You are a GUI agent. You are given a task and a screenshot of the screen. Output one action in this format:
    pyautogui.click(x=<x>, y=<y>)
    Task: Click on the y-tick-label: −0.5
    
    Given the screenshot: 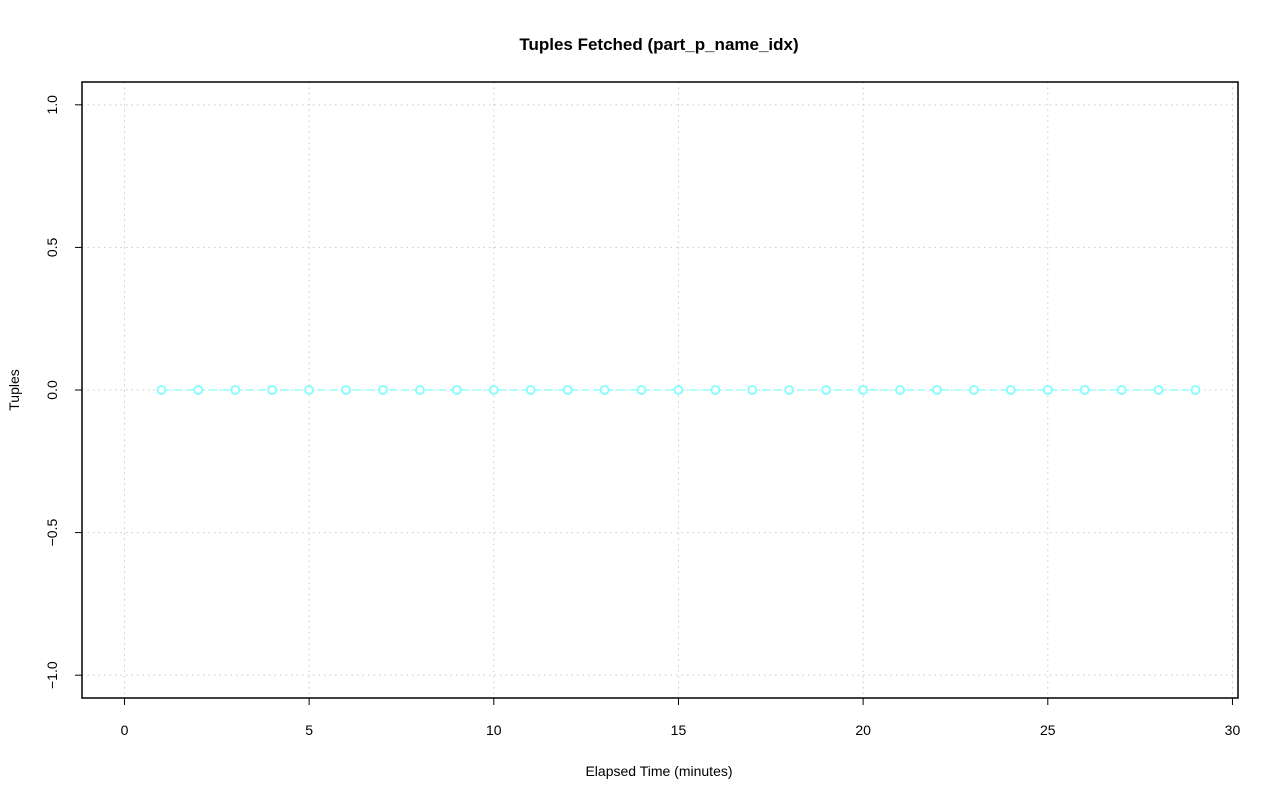 What is the action you would take?
    pyautogui.click(x=52, y=533)
    